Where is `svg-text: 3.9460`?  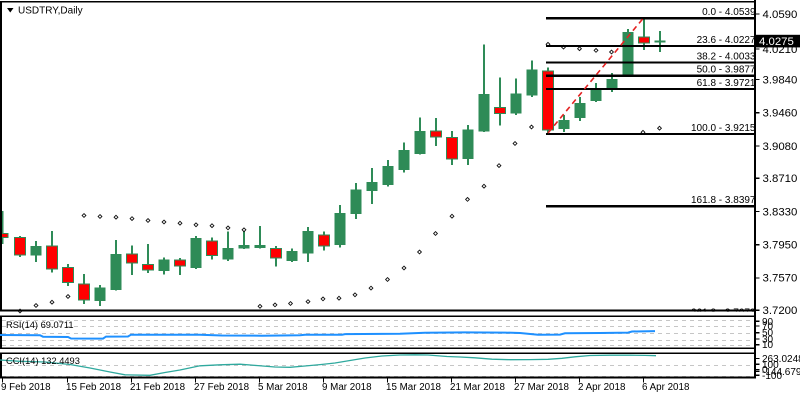 svg-text: 3.9460 is located at coordinates (780, 114).